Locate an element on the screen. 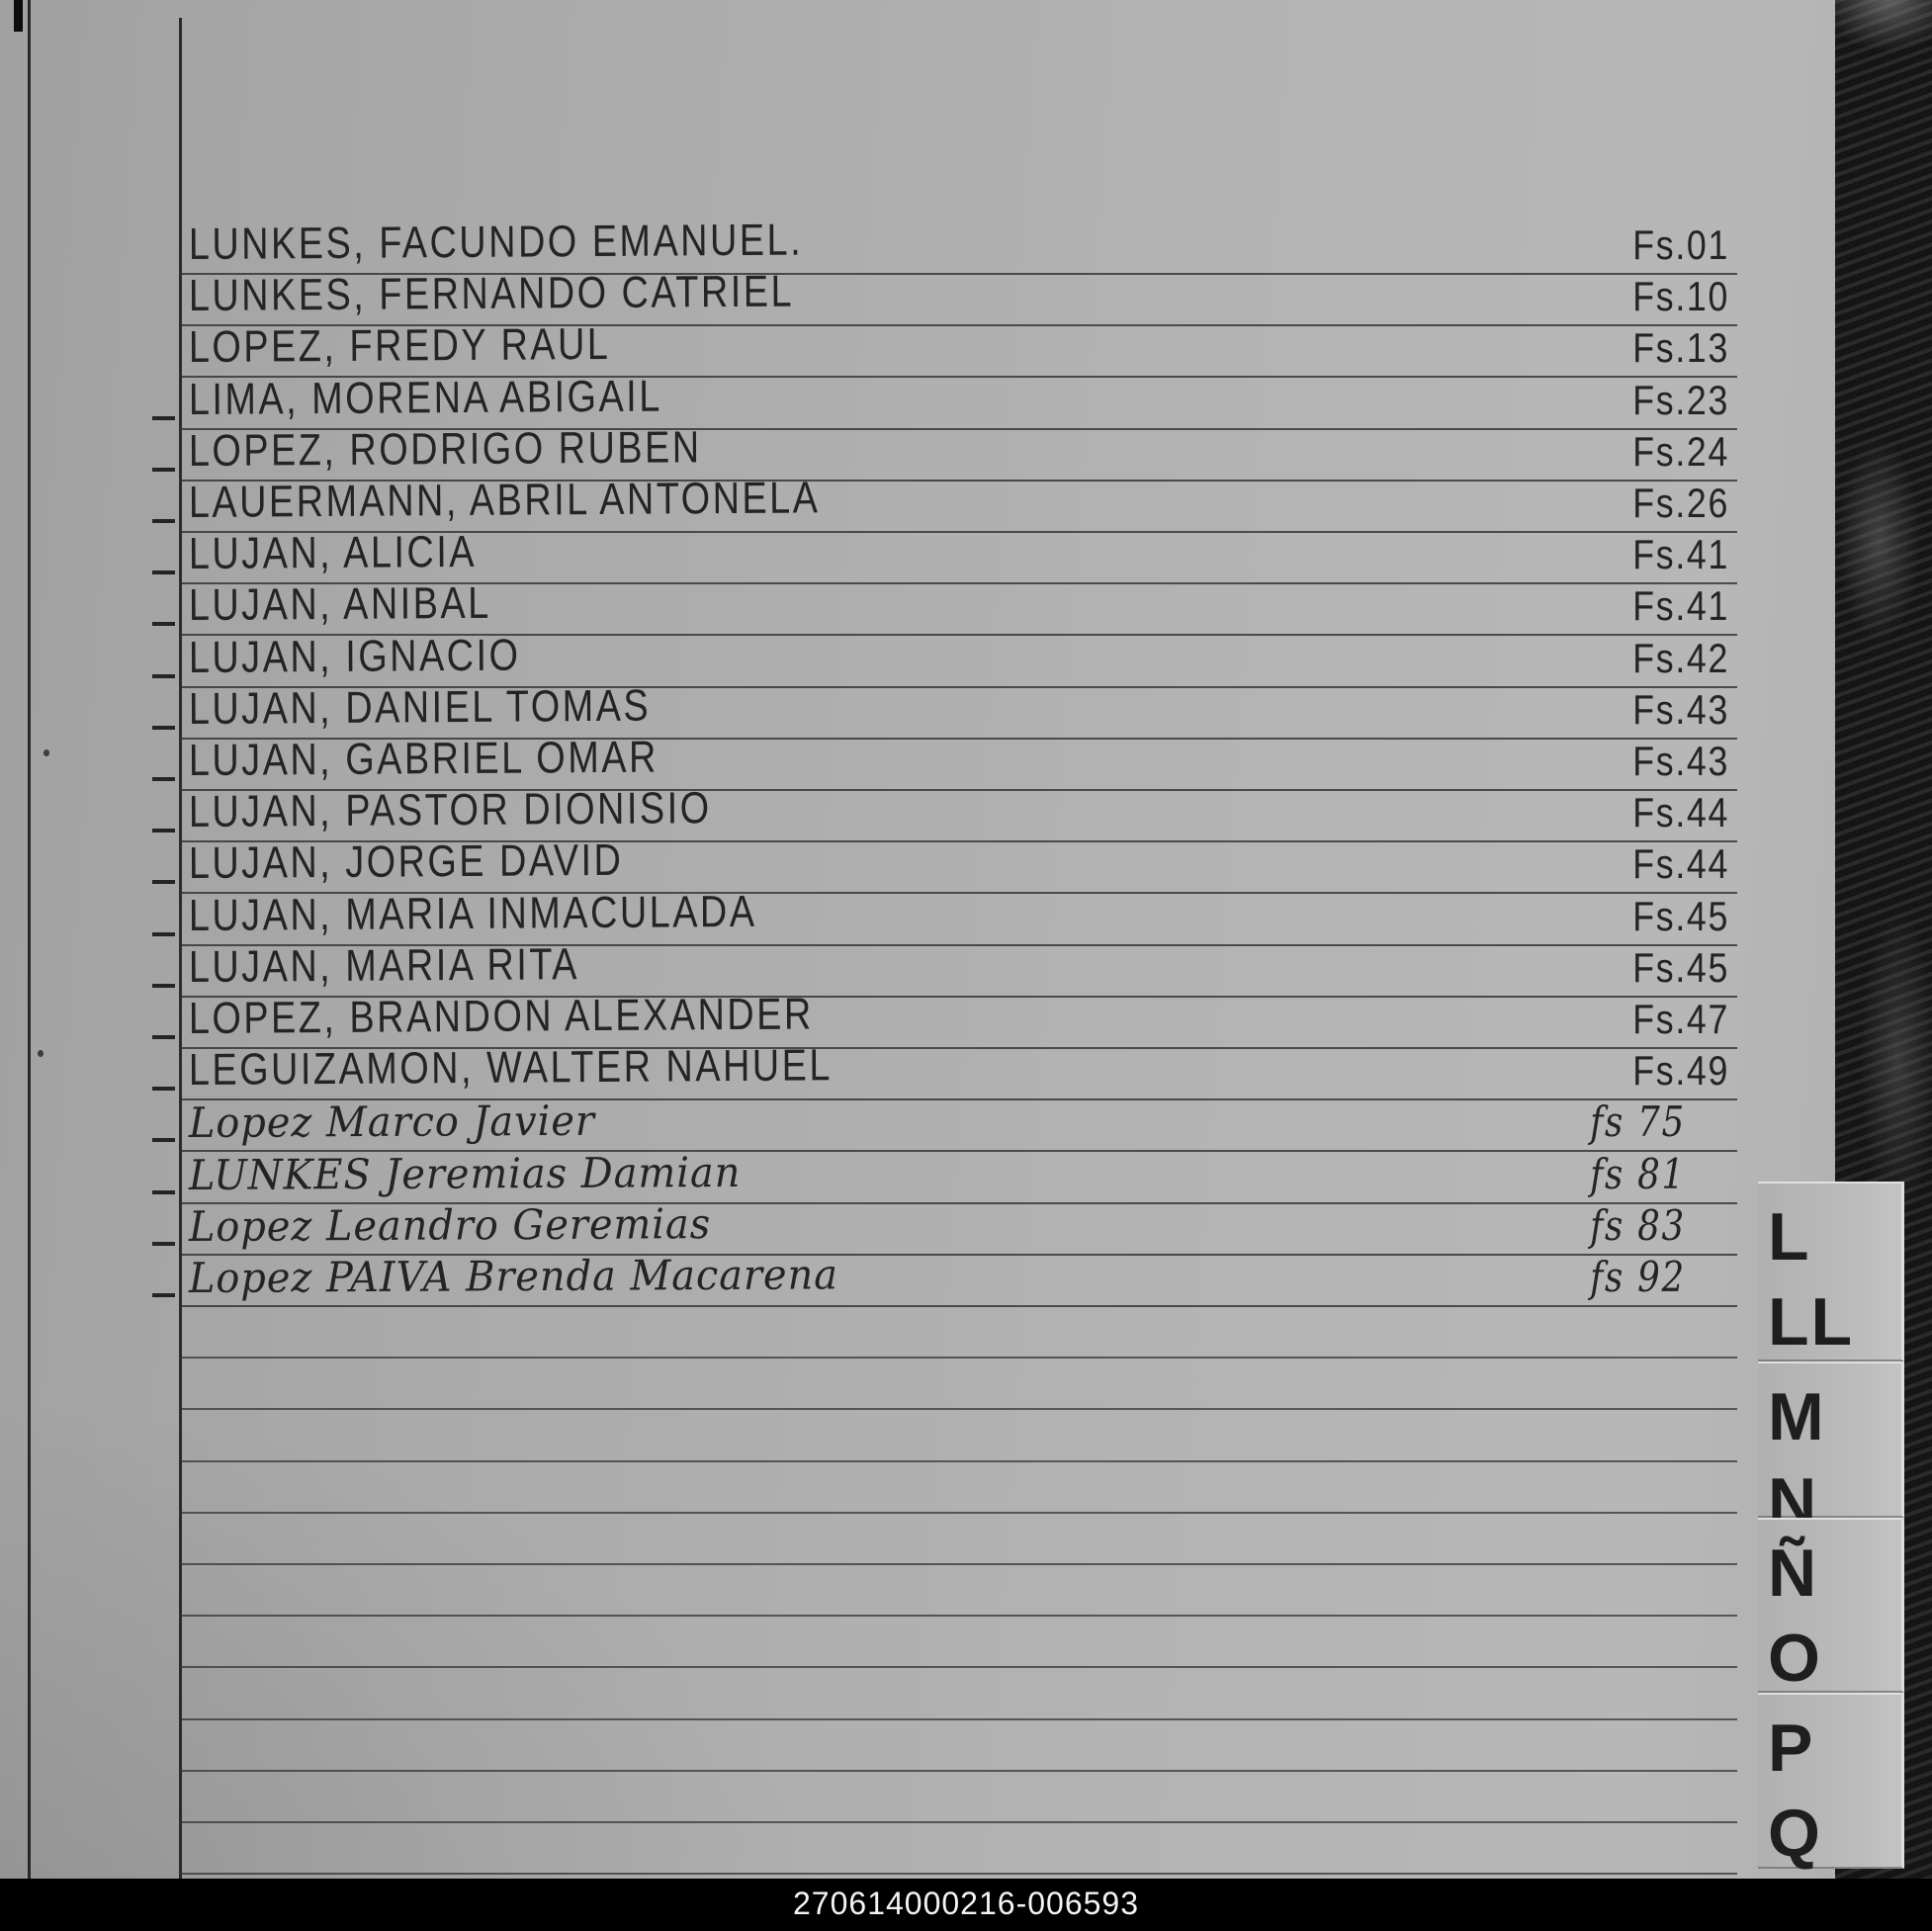 This screenshot has width=1932, height=1931. entry-folio-number: Fs.23 is located at coordinates (1680, 399).